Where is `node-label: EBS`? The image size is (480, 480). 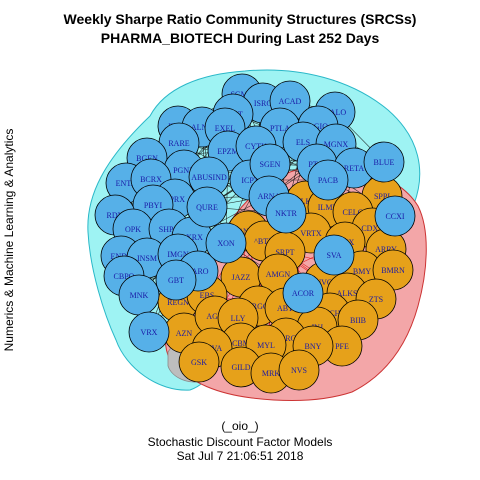 node-label: EBS is located at coordinates (207, 295).